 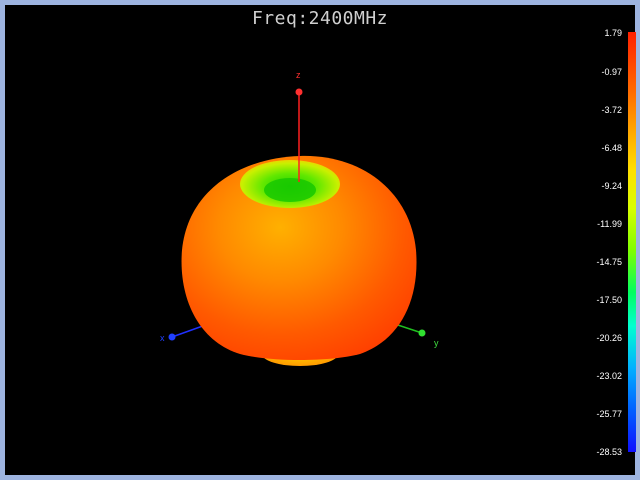 What do you see at coordinates (611, 110) in the screenshot?
I see `colorbar-tick-label: -3.72` at bounding box center [611, 110].